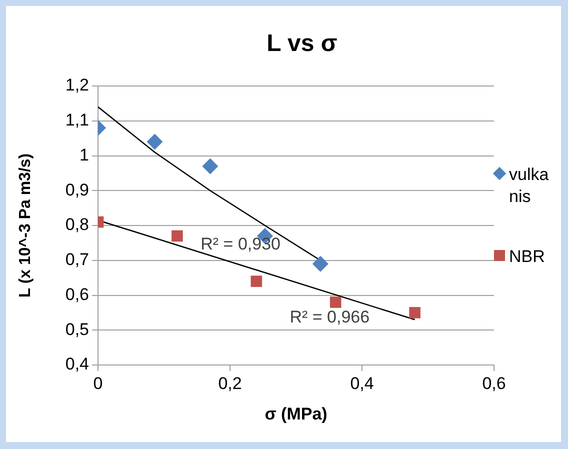 The width and height of the screenshot is (568, 449). Describe the element at coordinates (296, 414) in the screenshot. I see `x-axis-title: σ (MPa)` at that location.